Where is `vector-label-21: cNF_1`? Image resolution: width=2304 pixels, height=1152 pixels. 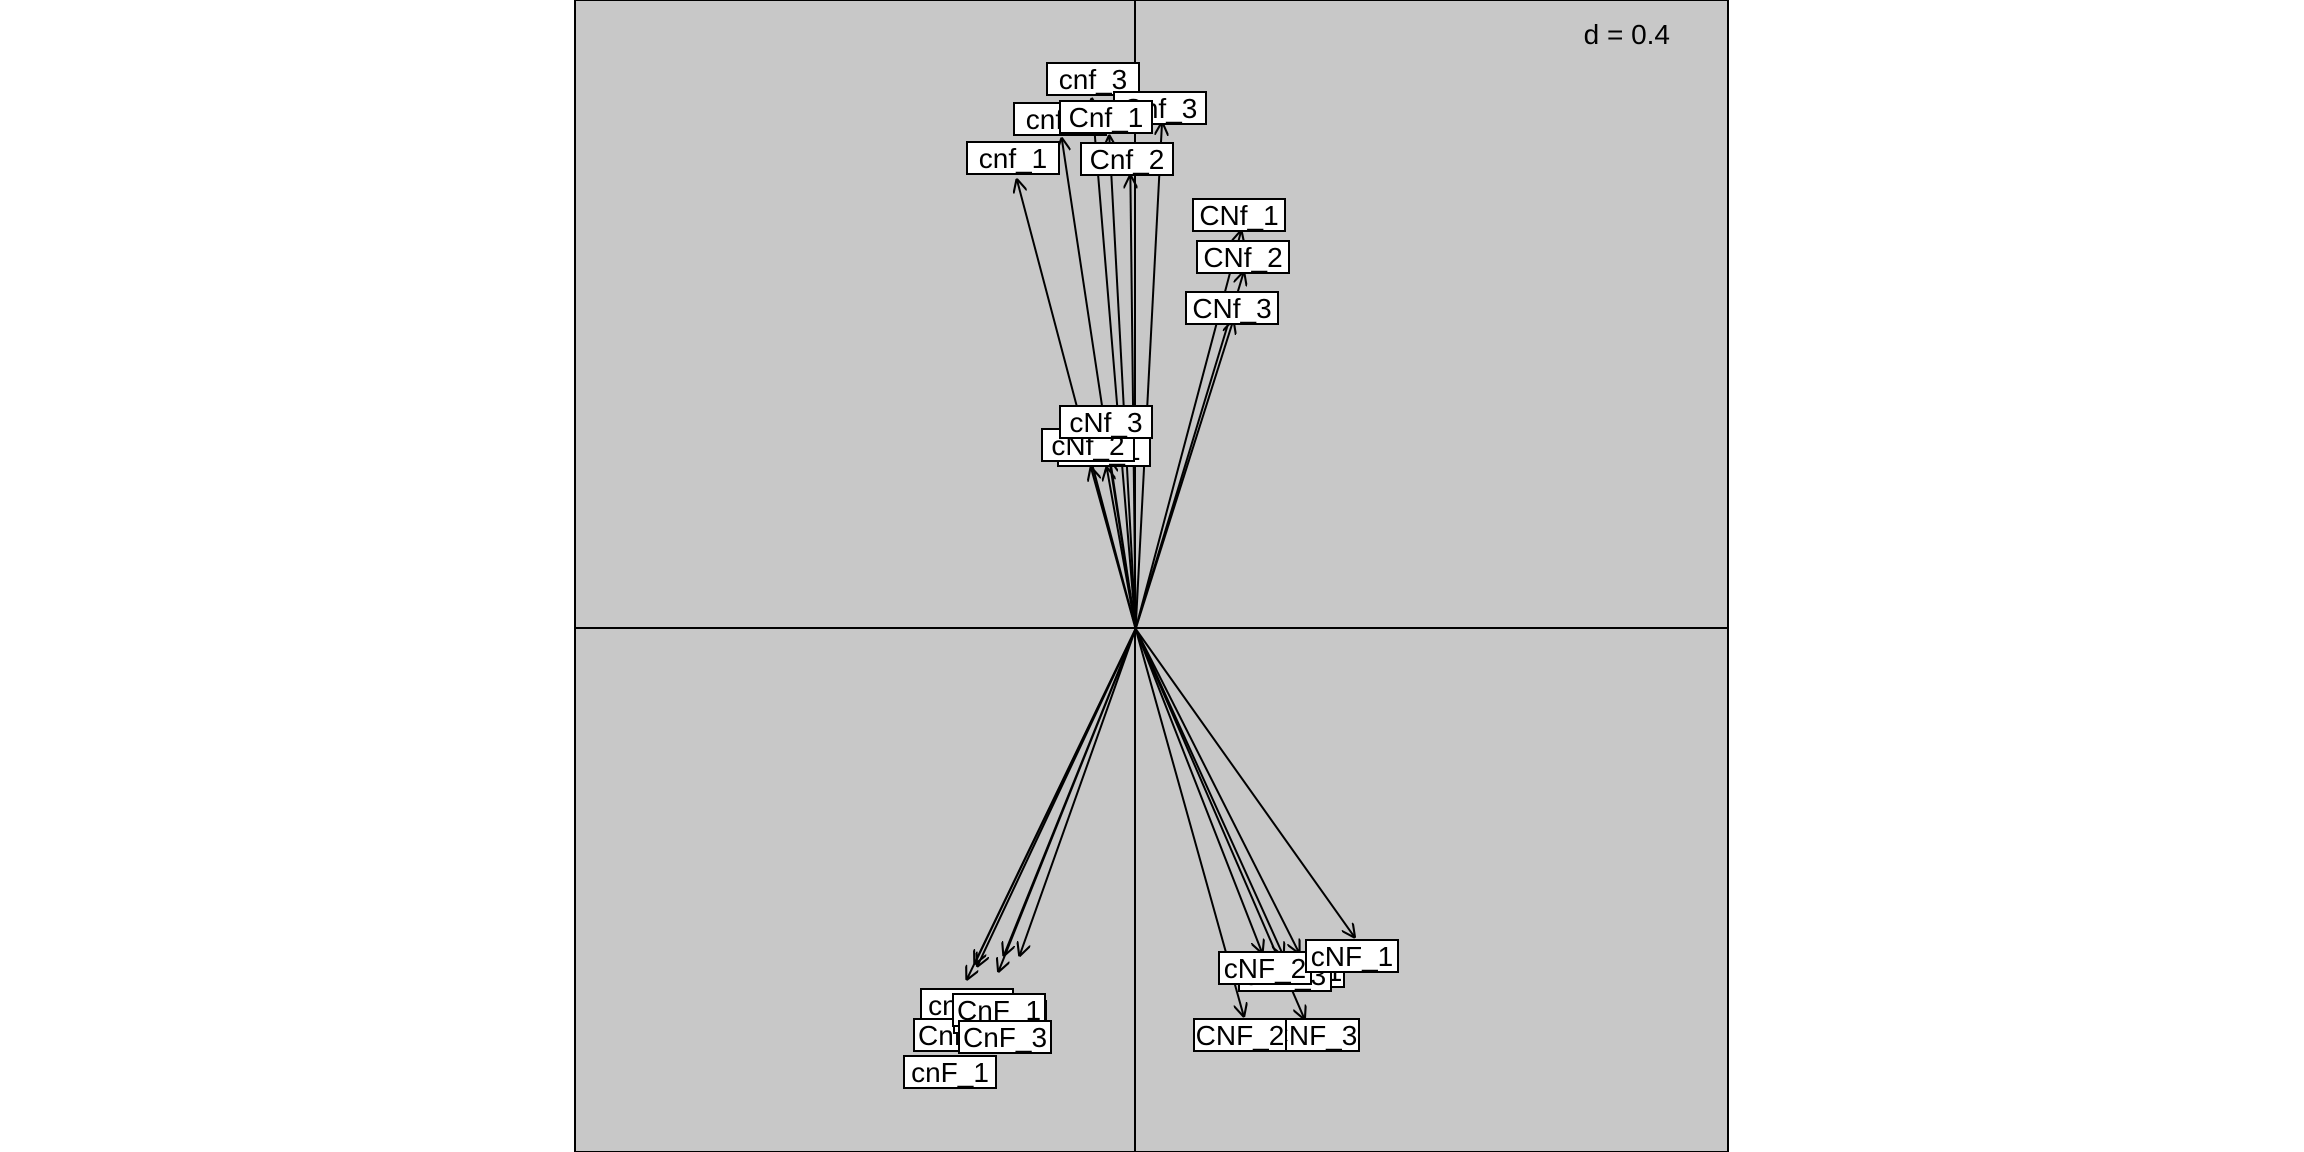
vector-label-21: cNF_1 is located at coordinates (1352, 956).